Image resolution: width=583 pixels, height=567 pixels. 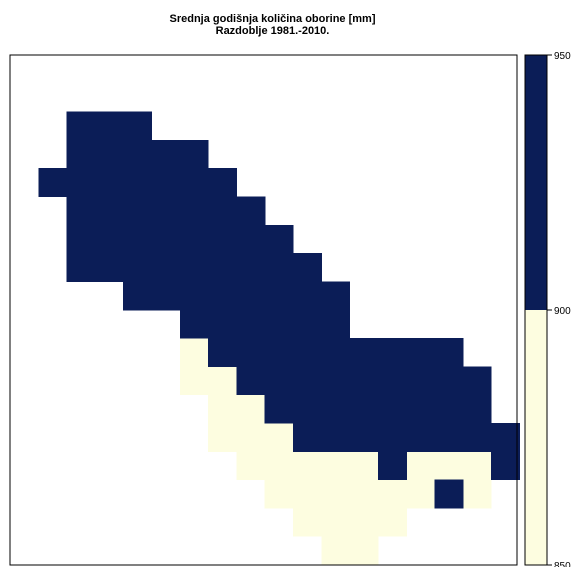 What do you see at coordinates (562, 56) in the screenshot?
I see `colorbar-tick-label: 950` at bounding box center [562, 56].